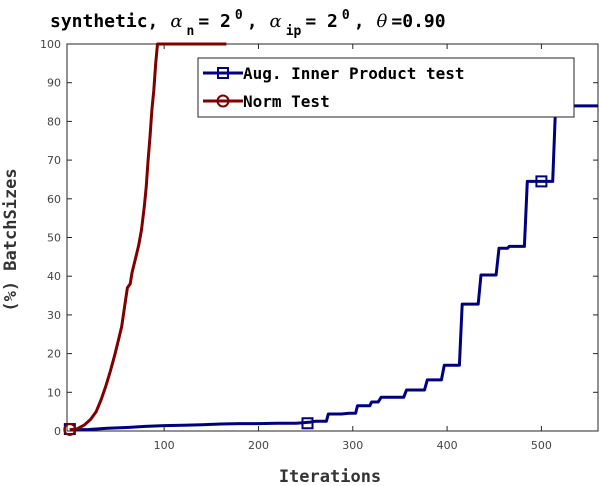 The image size is (600, 486). What do you see at coordinates (258, 445) in the screenshot?
I see `x-tick-label: 200` at bounding box center [258, 445].